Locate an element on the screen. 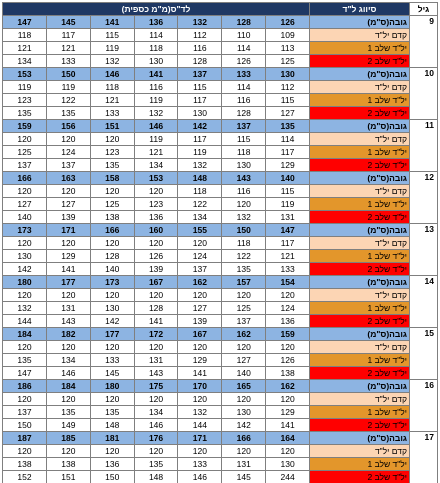 This screenshot has height=483, width=440. age-cell: 13 is located at coordinates (423, 249).